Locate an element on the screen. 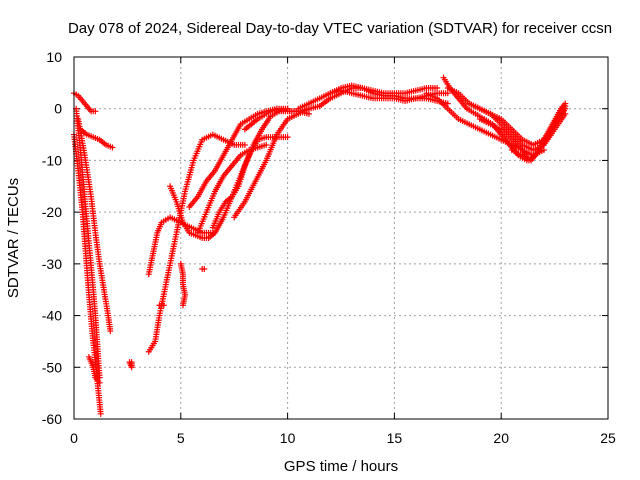 The image size is (640, 480). x-tick-label: 15 is located at coordinates (395, 438).